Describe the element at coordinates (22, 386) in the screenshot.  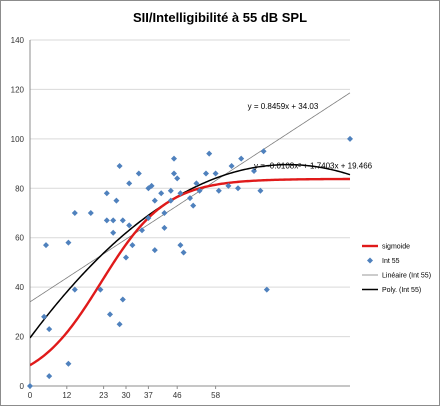
I see `y-tick-label: 0` at that location.